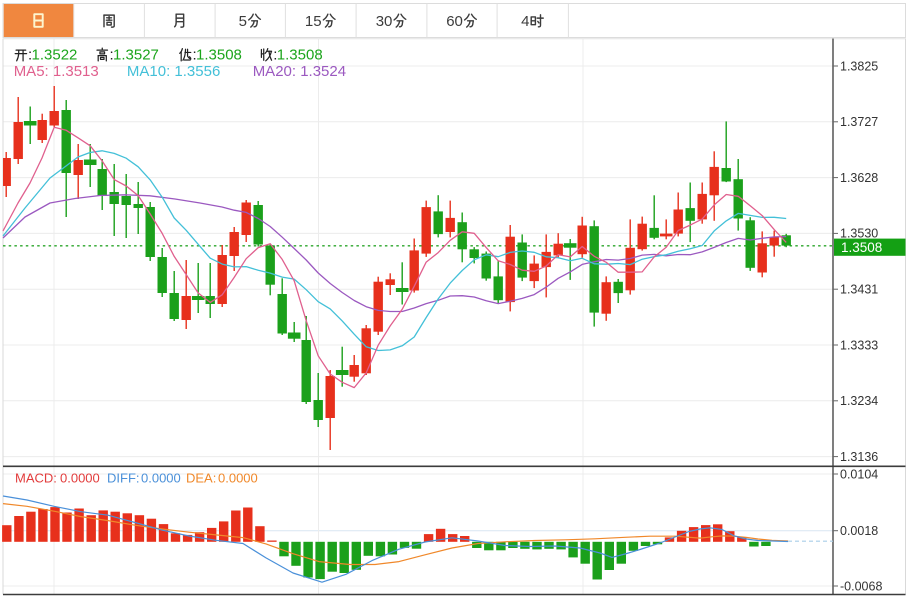  What do you see at coordinates (859, 345) in the screenshot?
I see `svg-text: 1.3333` at bounding box center [859, 345].